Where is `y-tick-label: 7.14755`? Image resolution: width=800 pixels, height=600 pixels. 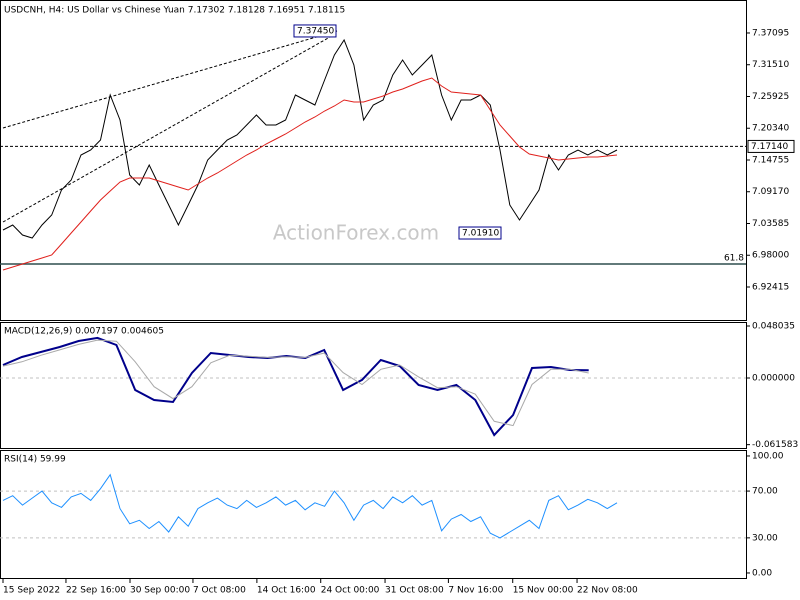 y-tick-label: 7.14755 is located at coordinates (770, 160).